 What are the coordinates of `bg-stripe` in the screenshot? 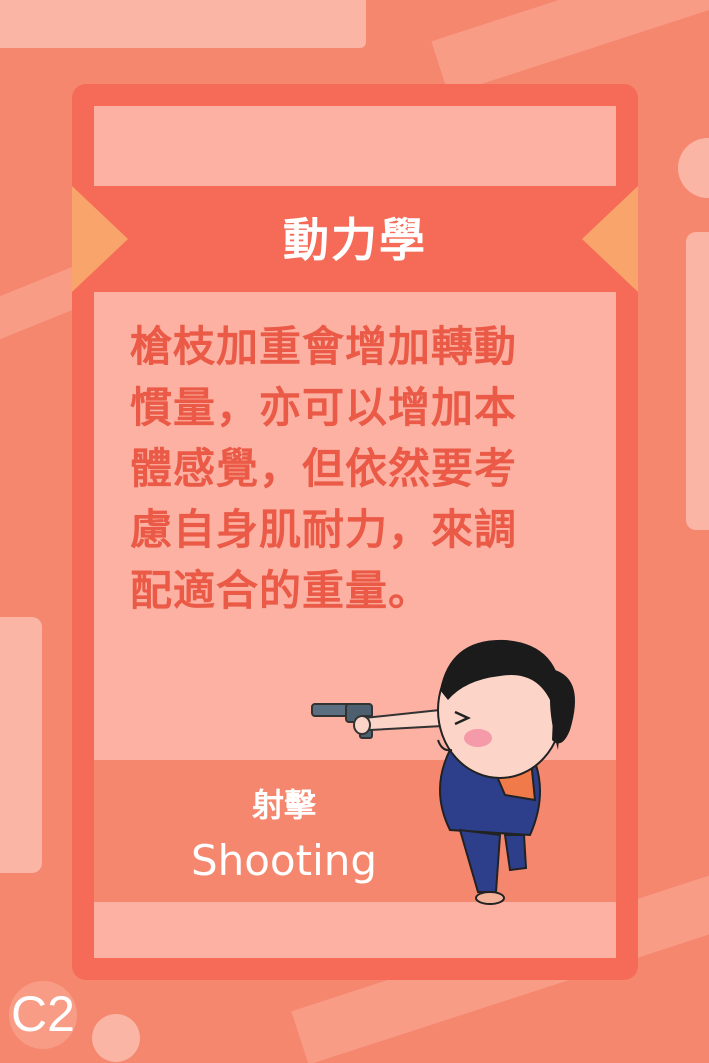 It's located at (570, 47).